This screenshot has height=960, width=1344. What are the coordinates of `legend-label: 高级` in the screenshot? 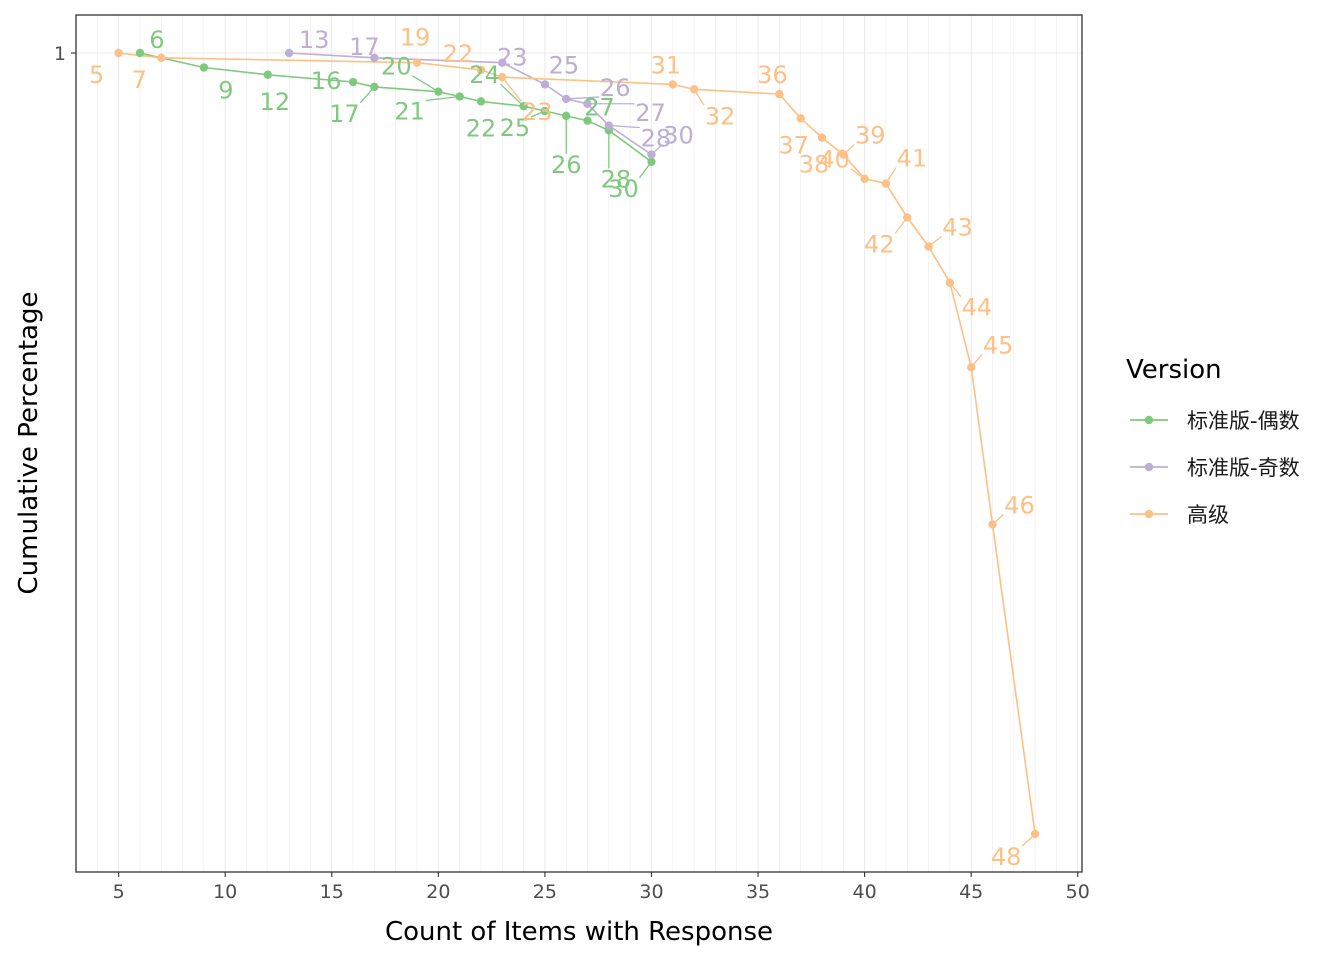 It's located at (1208, 515).